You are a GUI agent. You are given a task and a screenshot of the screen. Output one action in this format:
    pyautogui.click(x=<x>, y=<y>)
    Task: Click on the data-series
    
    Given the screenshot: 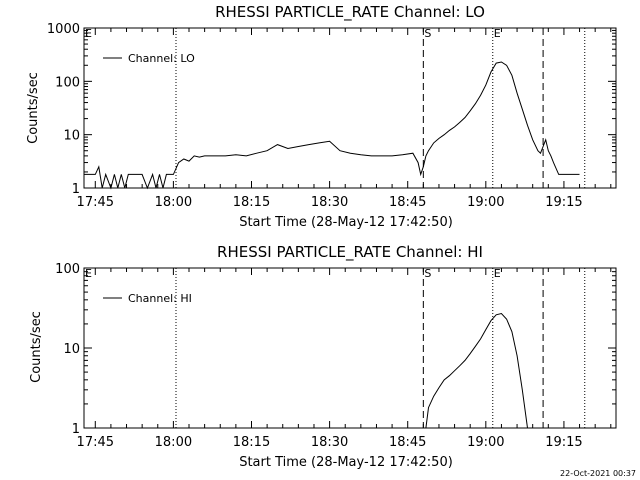 What is the action you would take?
    pyautogui.click(x=476, y=370)
    